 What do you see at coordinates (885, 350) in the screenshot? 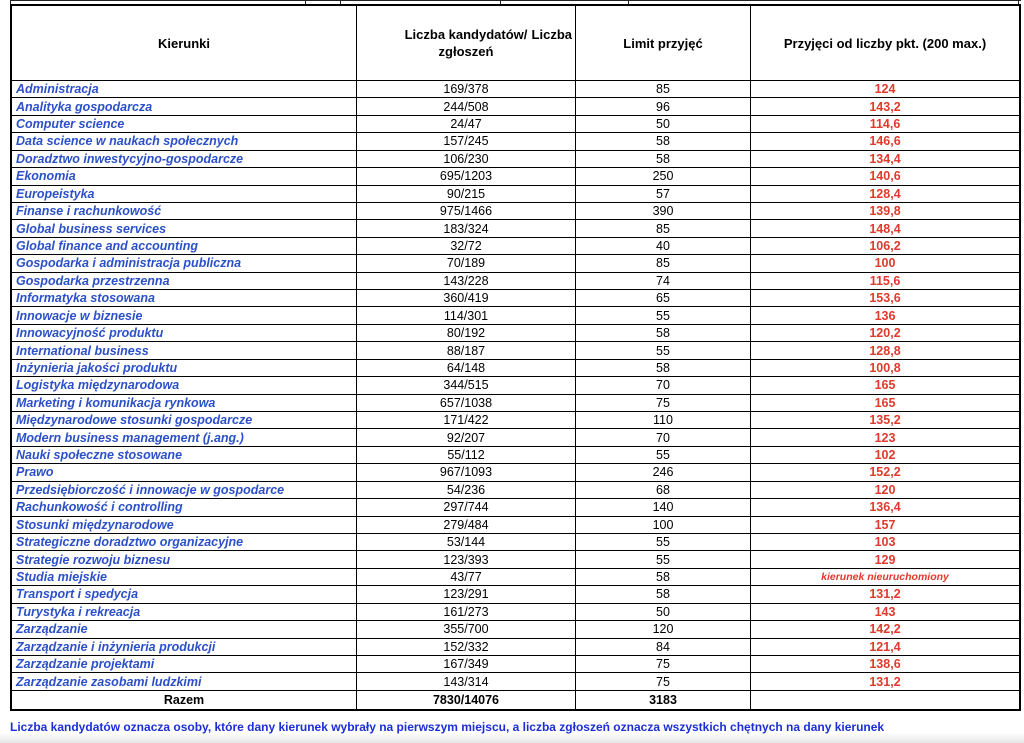
I see `points-cell: 128,8` at bounding box center [885, 350].